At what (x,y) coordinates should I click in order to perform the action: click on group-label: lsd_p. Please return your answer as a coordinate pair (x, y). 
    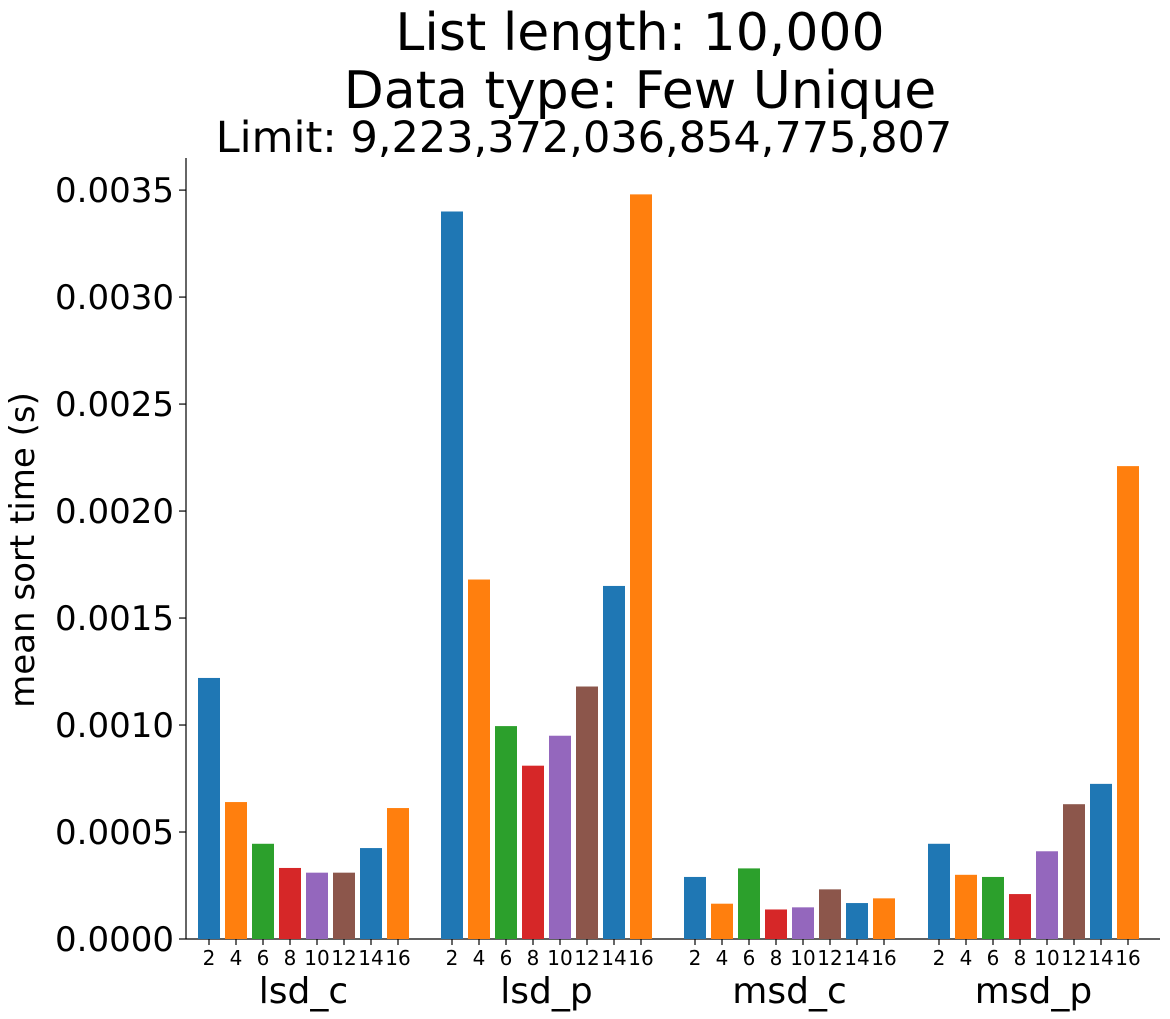
    Looking at the image, I should click on (546, 991).